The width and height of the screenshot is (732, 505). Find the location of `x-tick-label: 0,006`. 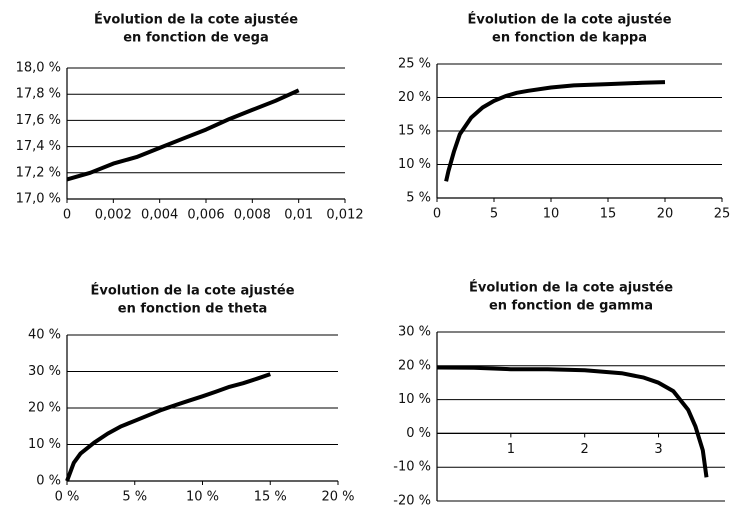

x-tick-label: 0,006 is located at coordinates (205, 215).